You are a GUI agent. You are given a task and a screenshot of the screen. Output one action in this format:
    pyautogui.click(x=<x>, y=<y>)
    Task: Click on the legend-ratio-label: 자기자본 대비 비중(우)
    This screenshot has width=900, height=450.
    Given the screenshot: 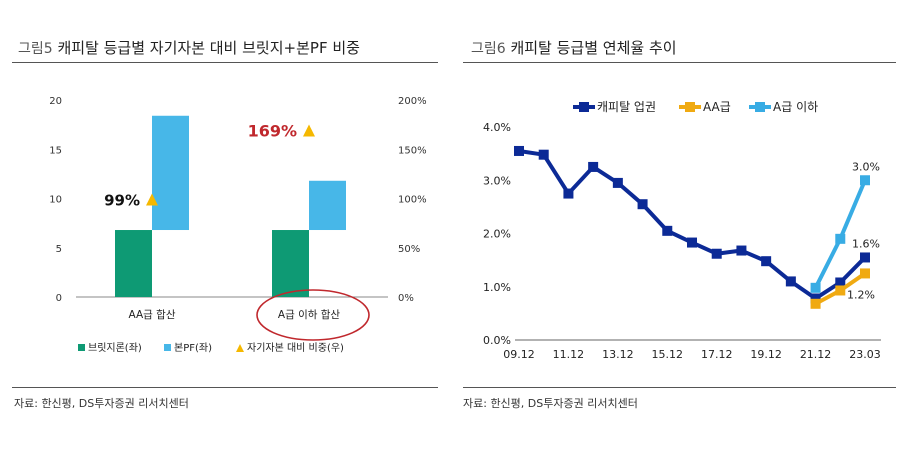 What is the action you would take?
    pyautogui.click(x=295, y=348)
    